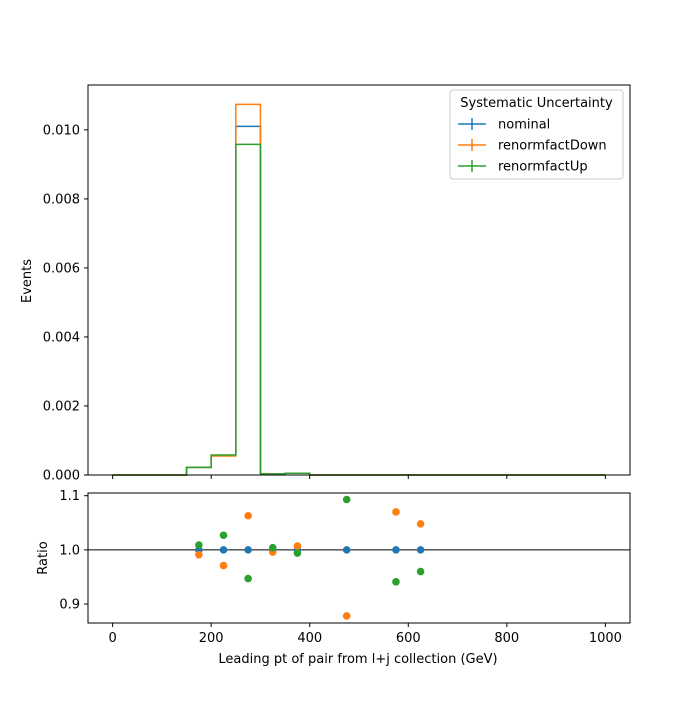 The height and width of the screenshot is (704, 700). I want to click on legend-label: renormfactUp, so click(543, 167).